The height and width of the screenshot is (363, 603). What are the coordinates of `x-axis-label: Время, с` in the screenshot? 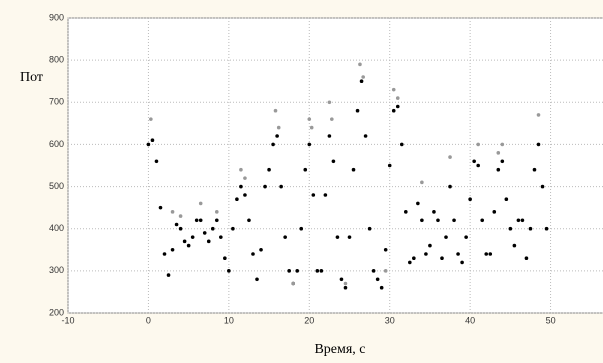 It's located at (339, 349).